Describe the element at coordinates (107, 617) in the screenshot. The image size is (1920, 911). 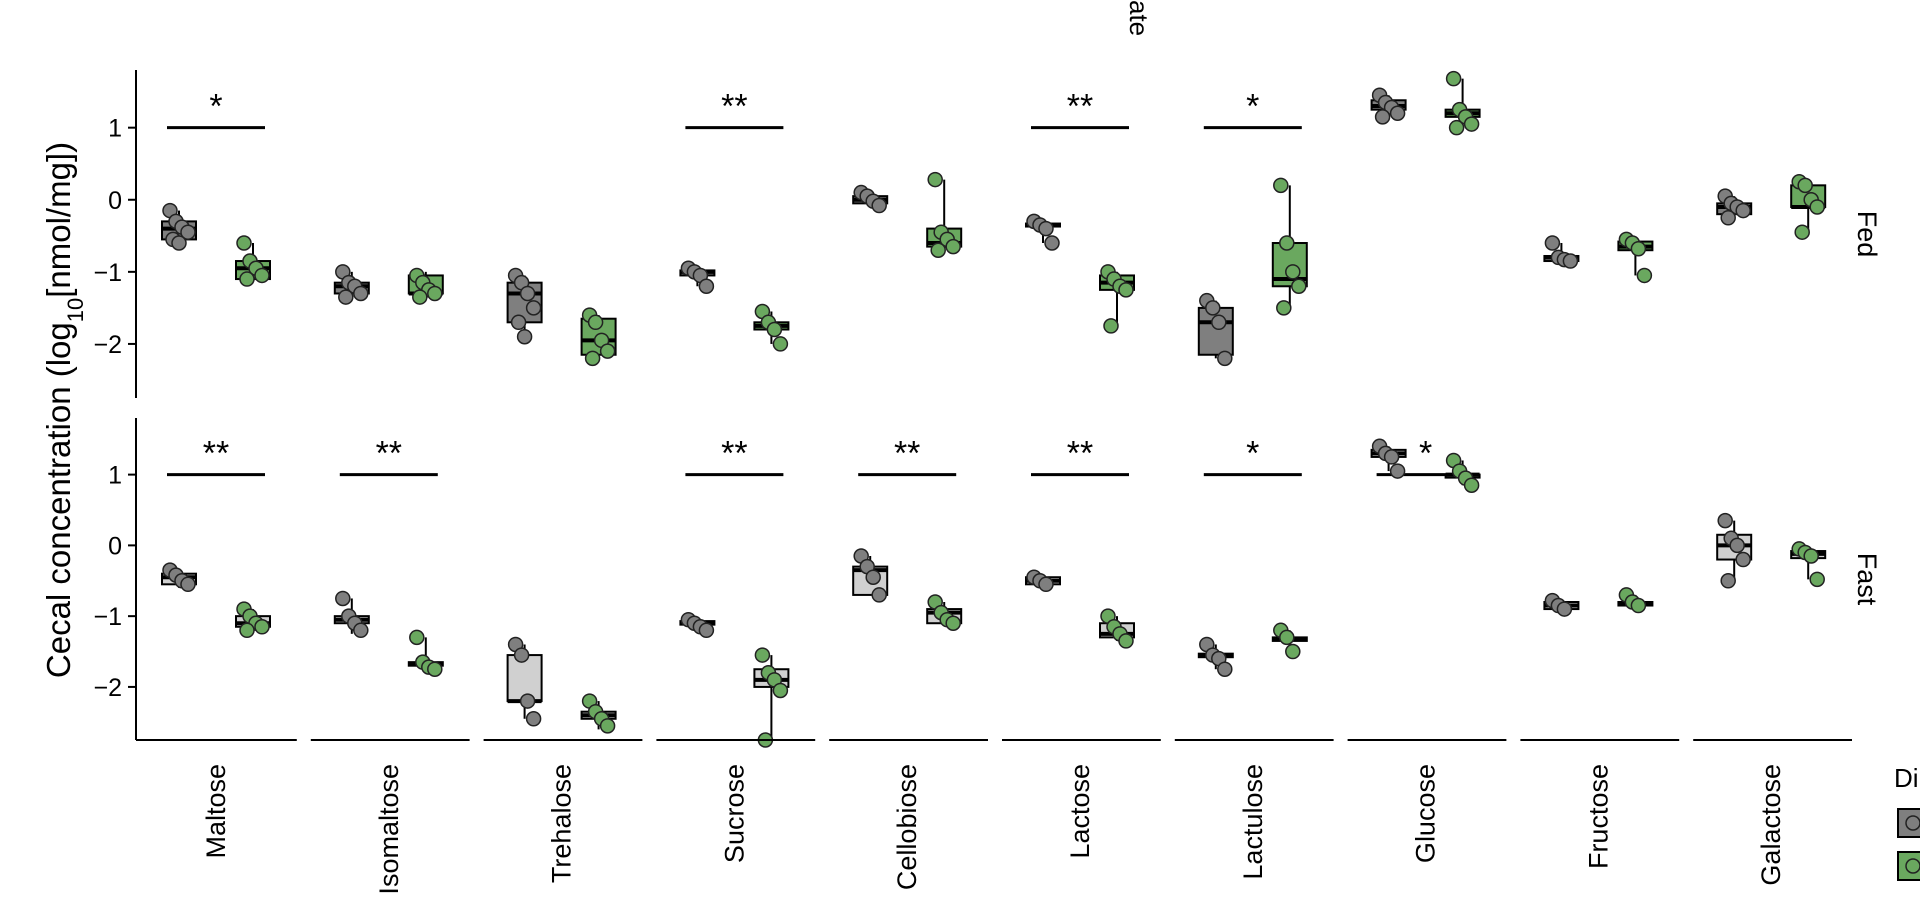
I see `y-tick-label: −1` at that location.